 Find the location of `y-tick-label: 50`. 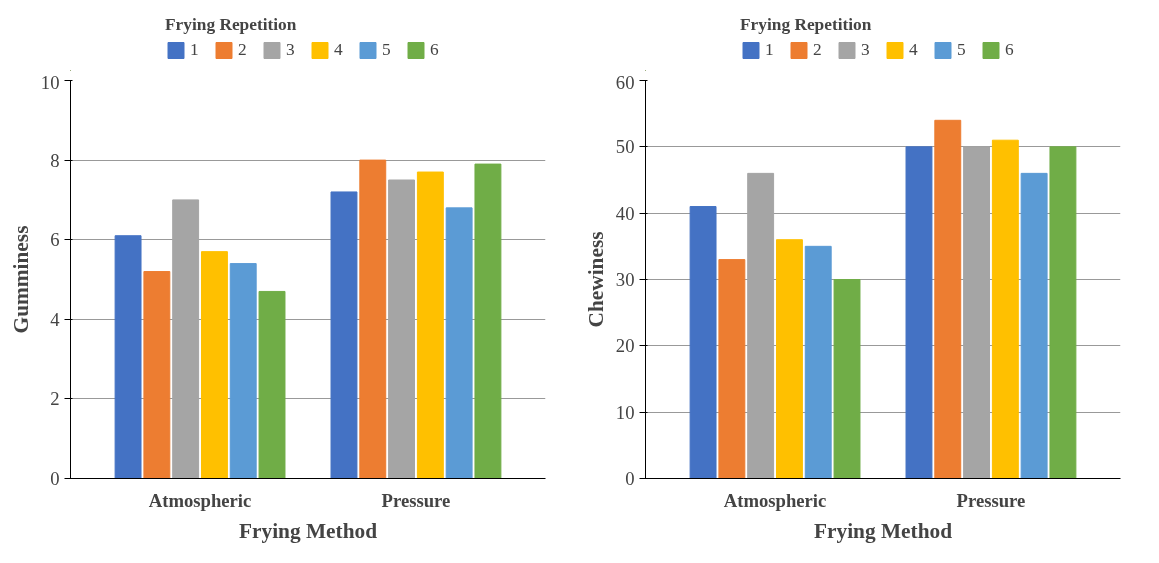

y-tick-label: 50 is located at coordinates (625, 147).